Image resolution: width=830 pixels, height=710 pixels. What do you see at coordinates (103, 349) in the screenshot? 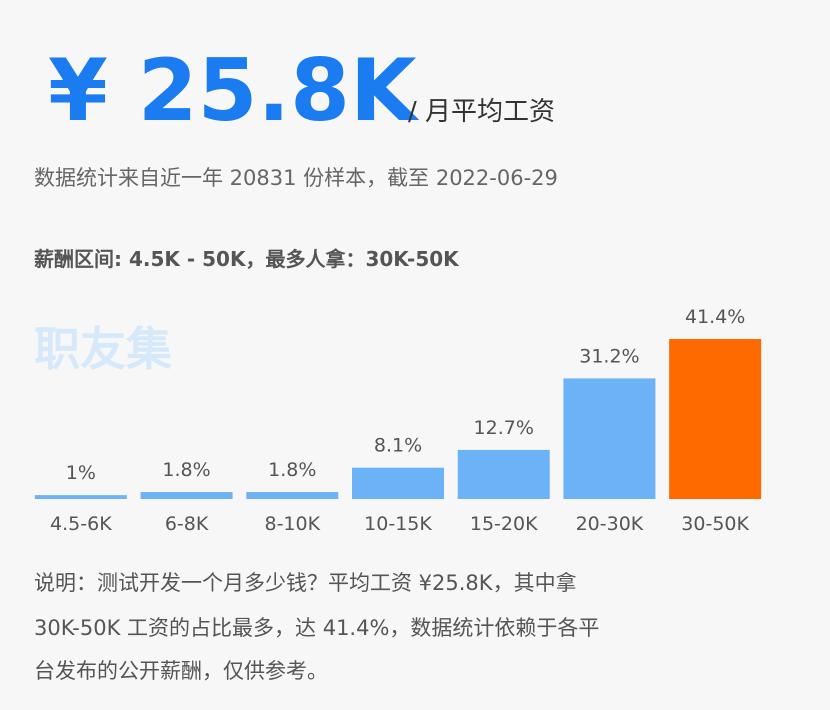
I see `watermark: 职友集` at bounding box center [103, 349].